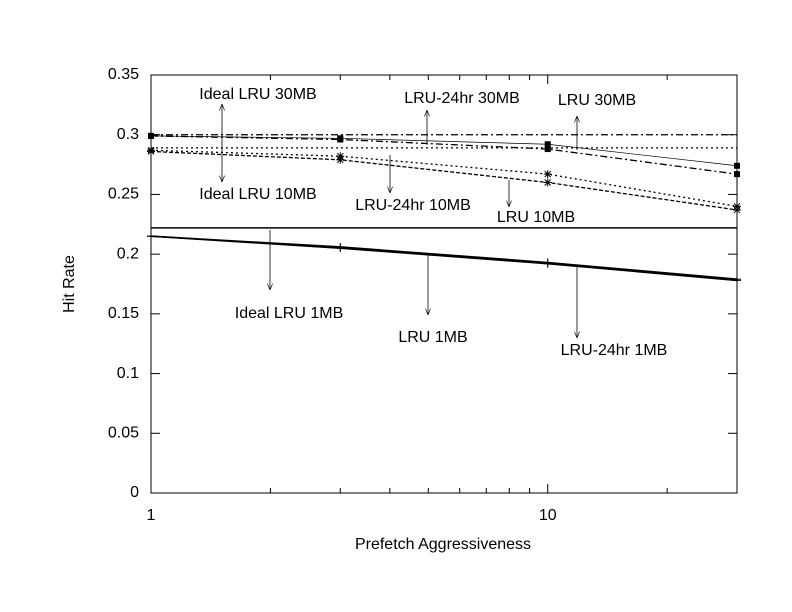  I want to click on x-tick-label: 10, so click(548, 515).